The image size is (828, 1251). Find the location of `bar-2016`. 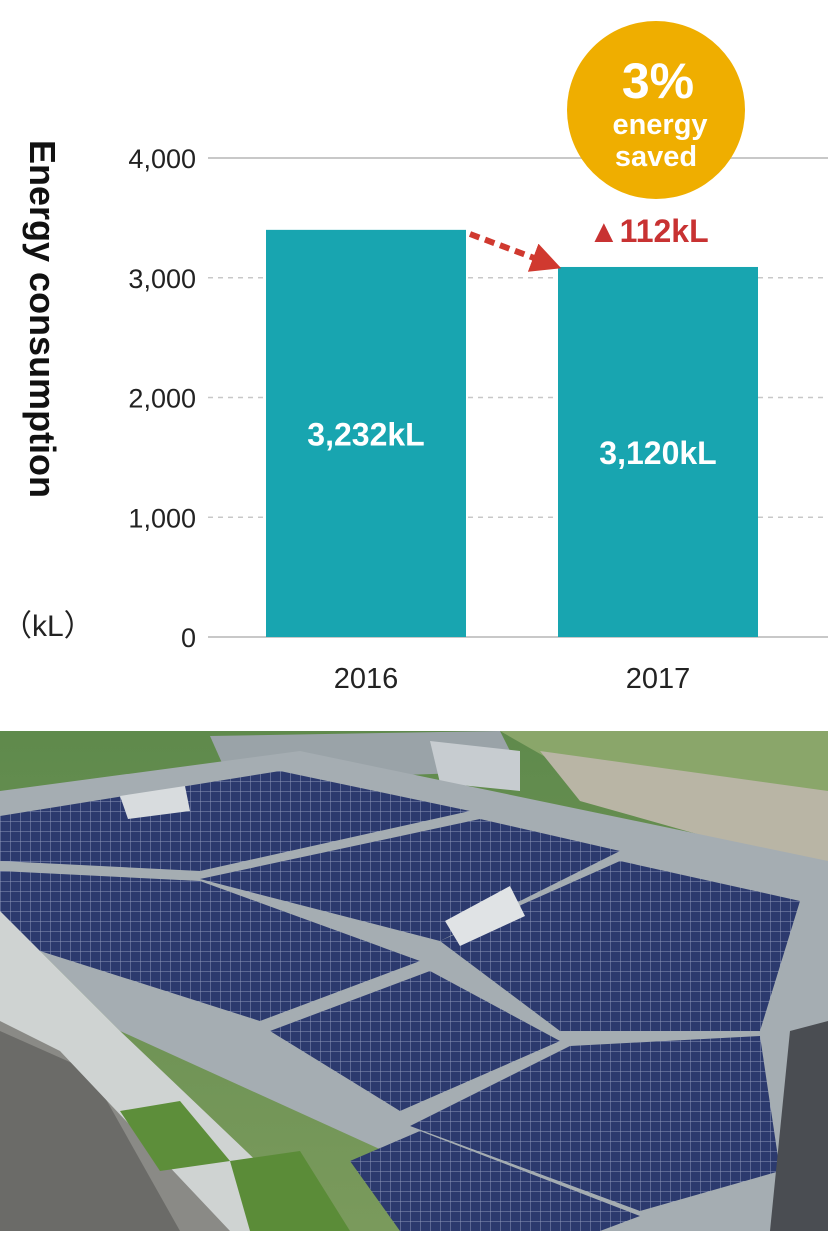

bar-2016 is located at coordinates (366, 433).